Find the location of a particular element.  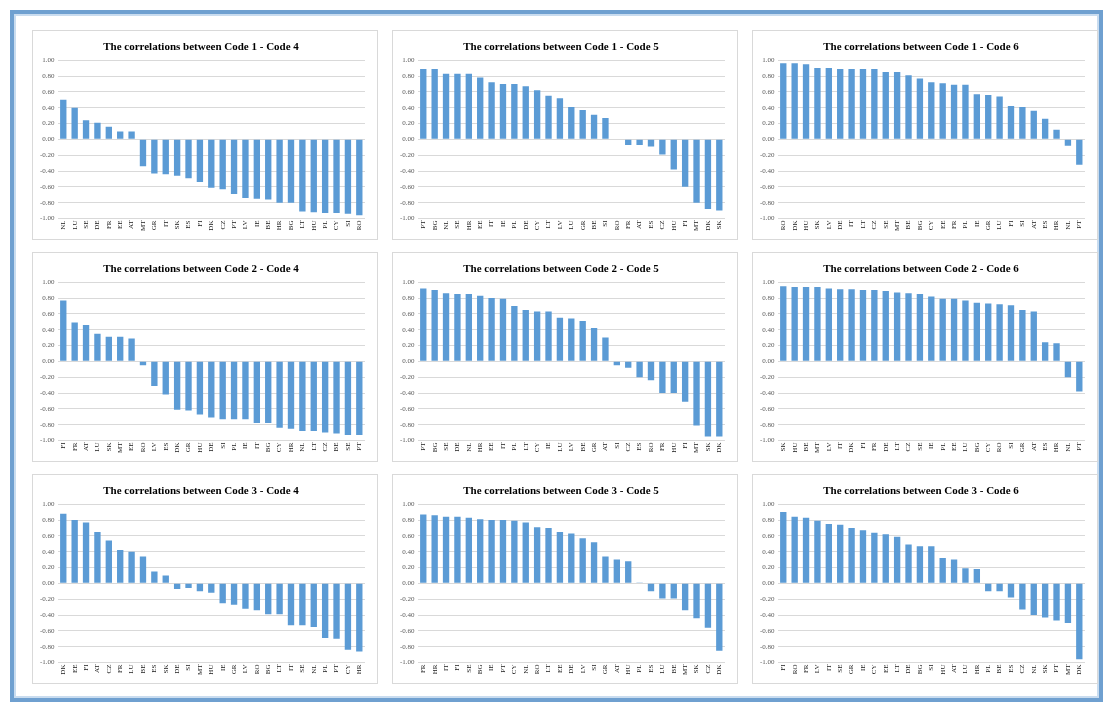

chart-title: The correlations between Code 2 - Code 4 is located at coordinates (201, 268).